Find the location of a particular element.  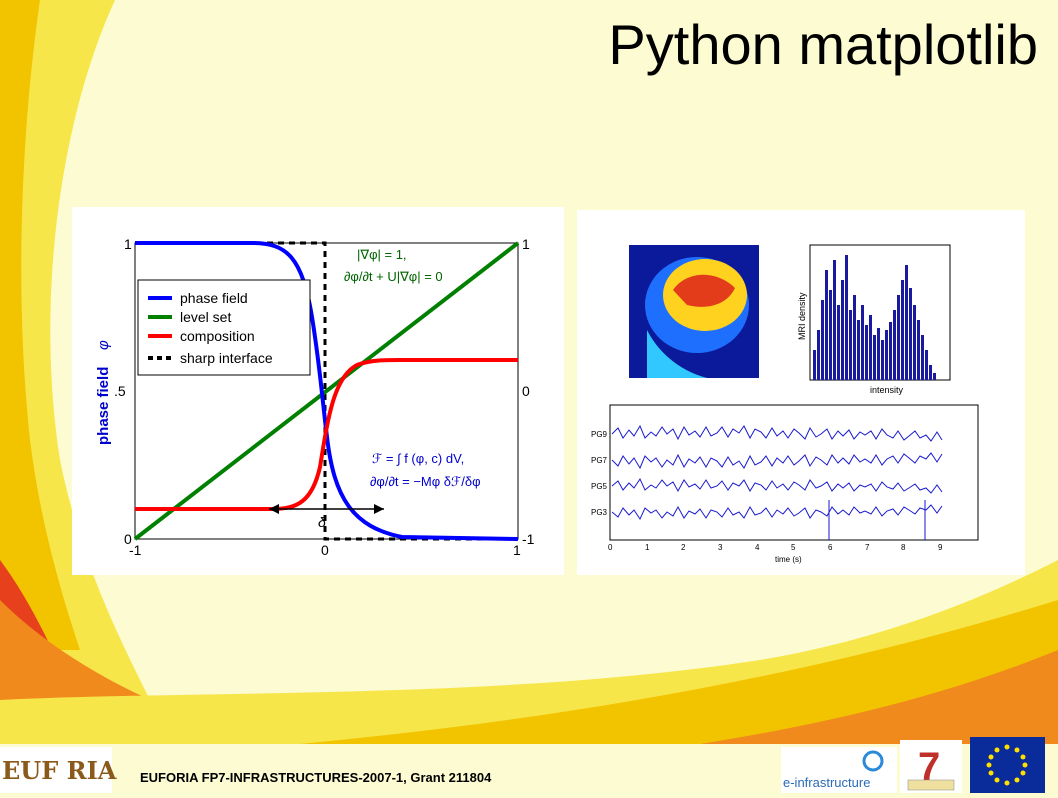

eeg-channel-pg5: PG5 is located at coordinates (599, 486).